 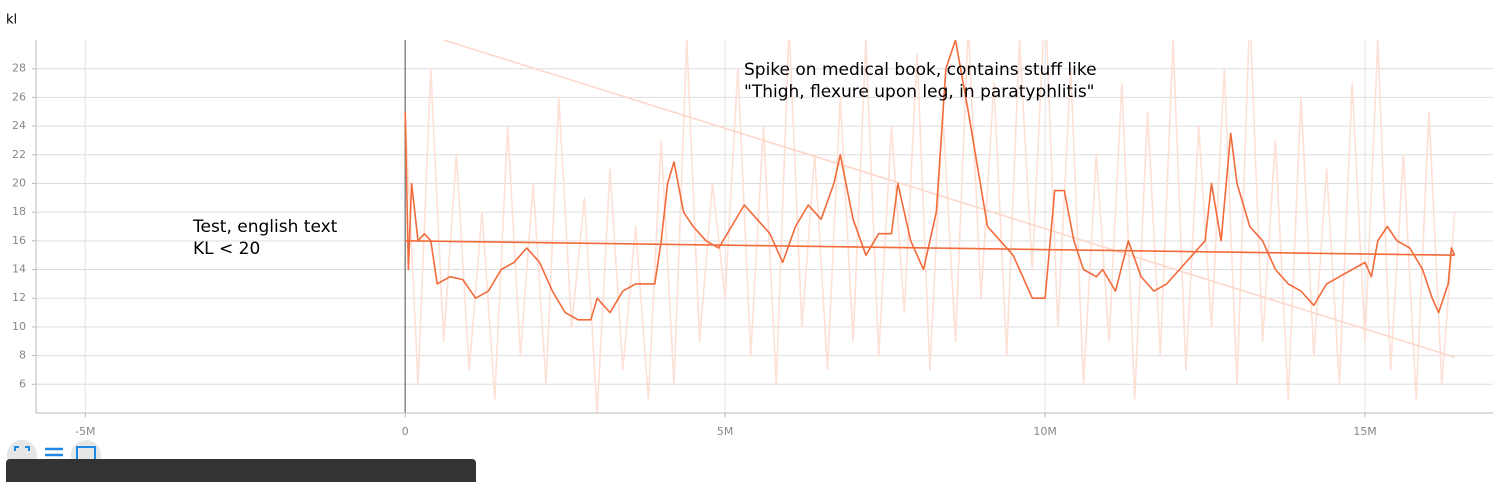 What do you see at coordinates (19, 326) in the screenshot?
I see `y-tick-label: 10` at bounding box center [19, 326].